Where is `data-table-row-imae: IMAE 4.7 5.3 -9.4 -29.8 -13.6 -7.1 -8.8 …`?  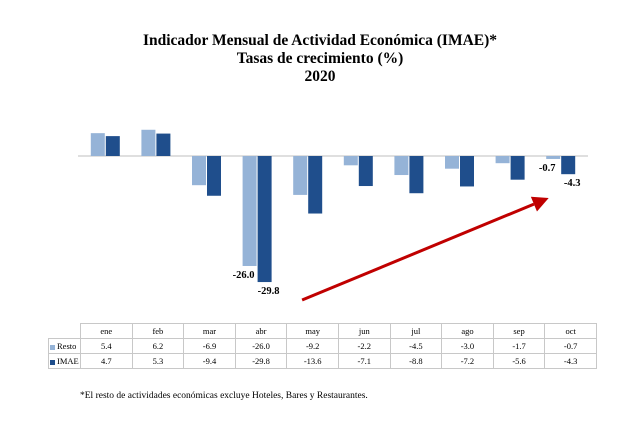 data-table-row-imae: IMAE 4.7 5.3 -9.4 -29.8 -13.6 -7.1 -8.8 … is located at coordinates (322, 361).